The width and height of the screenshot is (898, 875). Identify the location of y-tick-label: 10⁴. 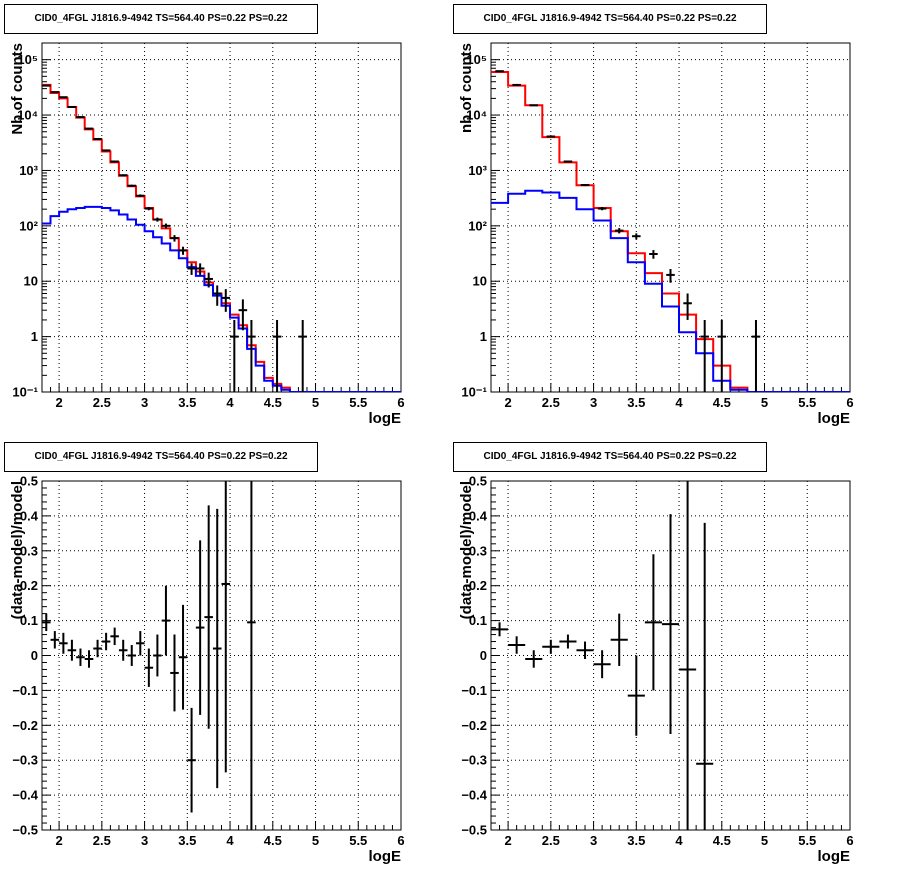
(27, 115).